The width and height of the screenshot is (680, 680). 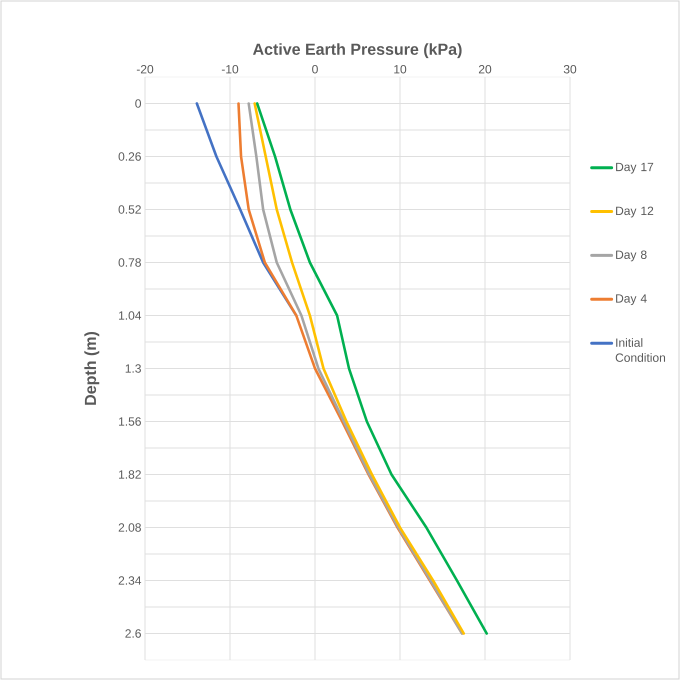 I want to click on y-tick-label: 2.08, so click(x=129, y=527).